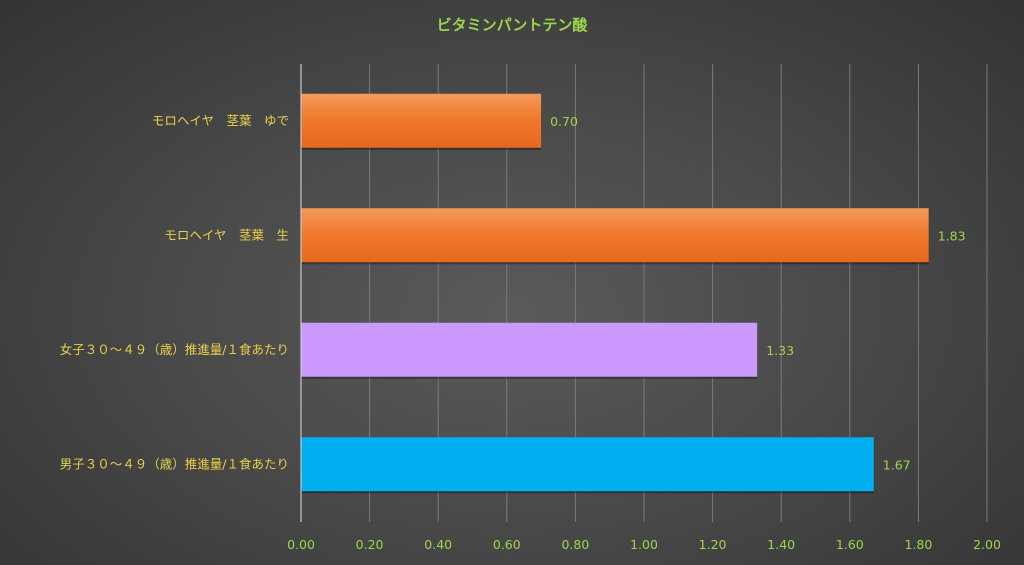  I want to click on data-label: 0.70, so click(564, 121).